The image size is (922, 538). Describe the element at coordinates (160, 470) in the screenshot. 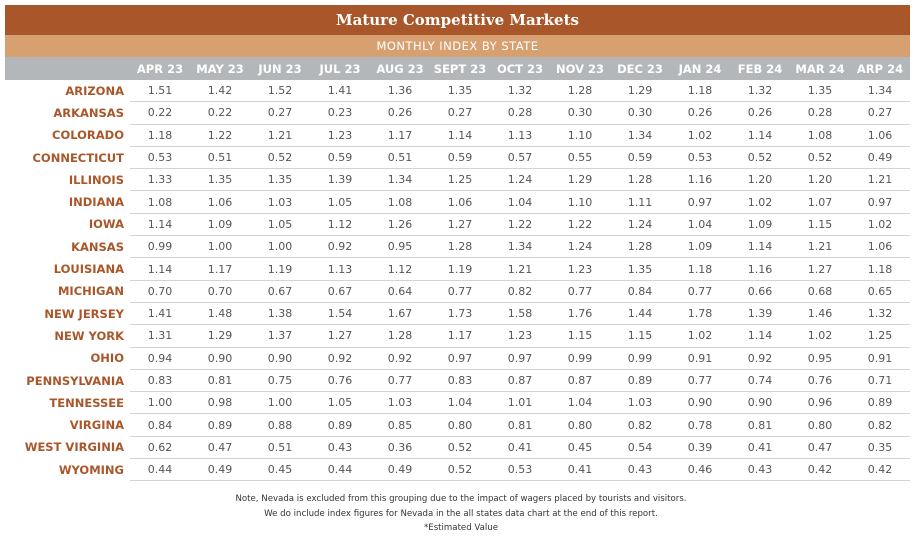

I see `index-value-cell: 0.44` at that location.